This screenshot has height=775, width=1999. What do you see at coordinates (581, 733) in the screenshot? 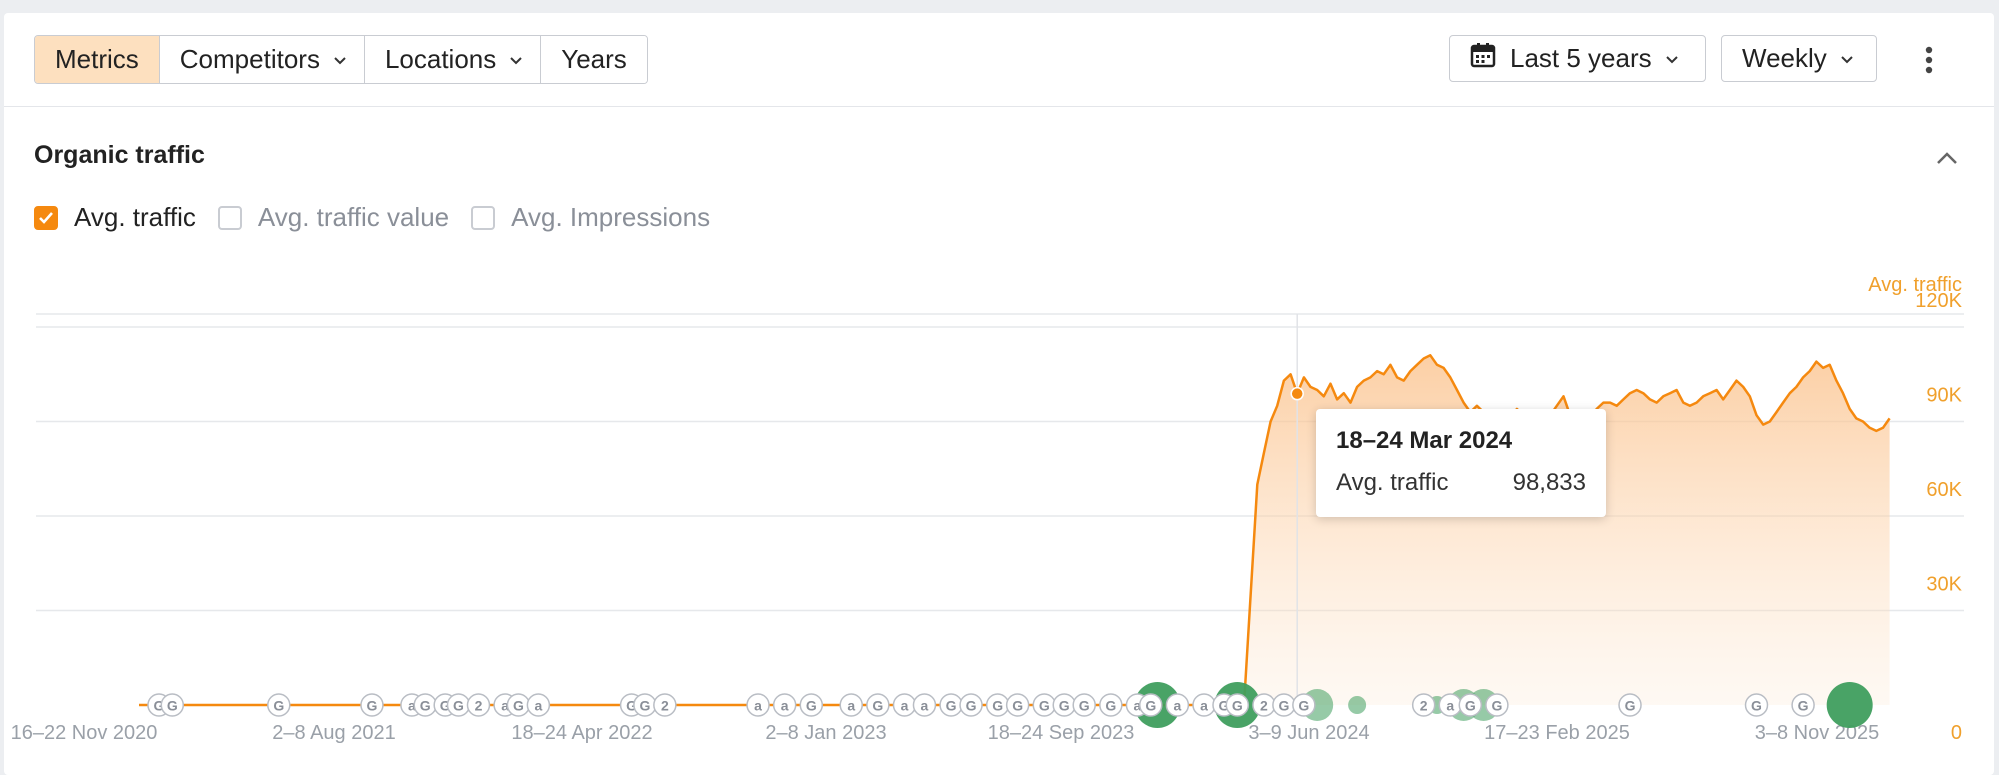
I see `x-tick-label: 18–24 Apr 2022` at bounding box center [581, 733].